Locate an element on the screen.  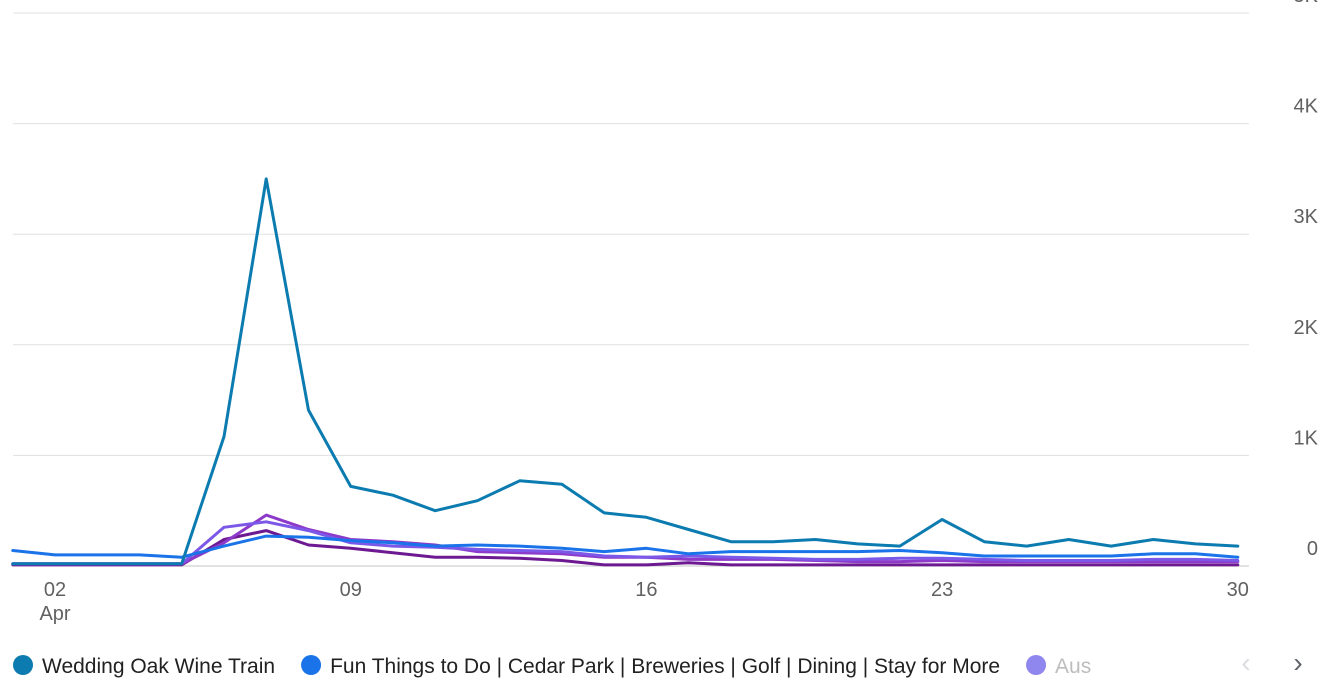
x-tick-label: 02 is located at coordinates (55, 590).